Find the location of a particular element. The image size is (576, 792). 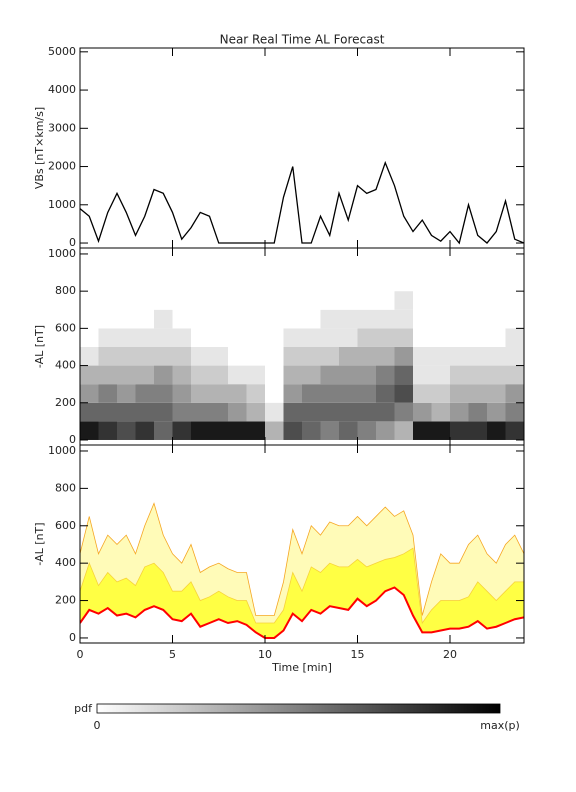

y-axis-label: VBs [nT×km/s] is located at coordinates (39, 148).